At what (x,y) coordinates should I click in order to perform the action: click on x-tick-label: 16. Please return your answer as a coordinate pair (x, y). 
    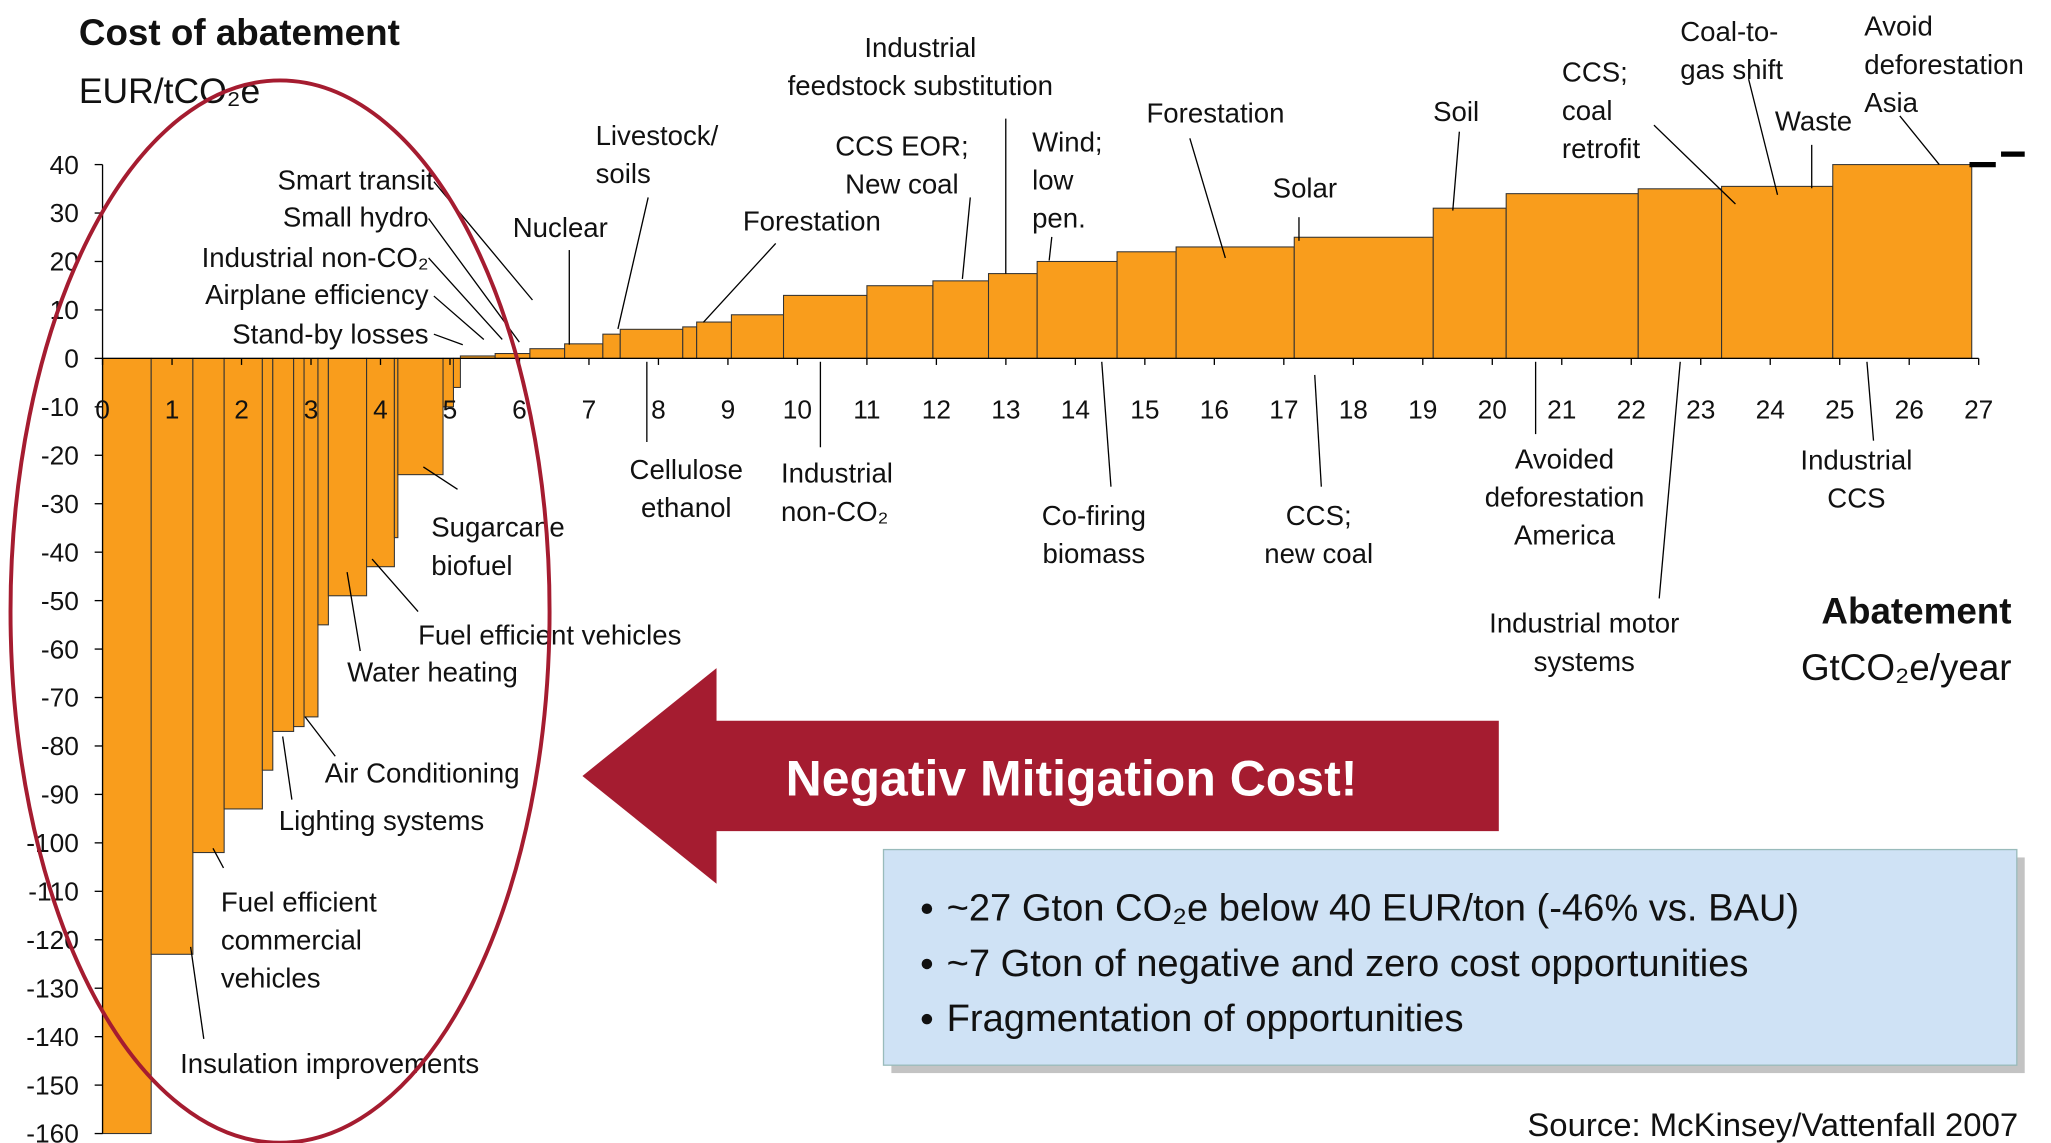
    Looking at the image, I should click on (1214, 409).